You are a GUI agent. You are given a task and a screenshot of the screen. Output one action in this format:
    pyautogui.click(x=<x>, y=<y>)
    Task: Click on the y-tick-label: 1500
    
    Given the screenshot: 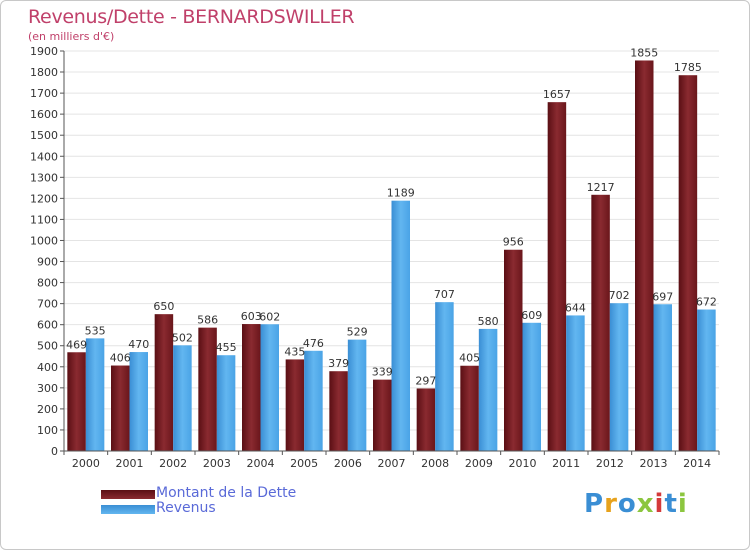 What is the action you would take?
    pyautogui.click(x=44, y=135)
    